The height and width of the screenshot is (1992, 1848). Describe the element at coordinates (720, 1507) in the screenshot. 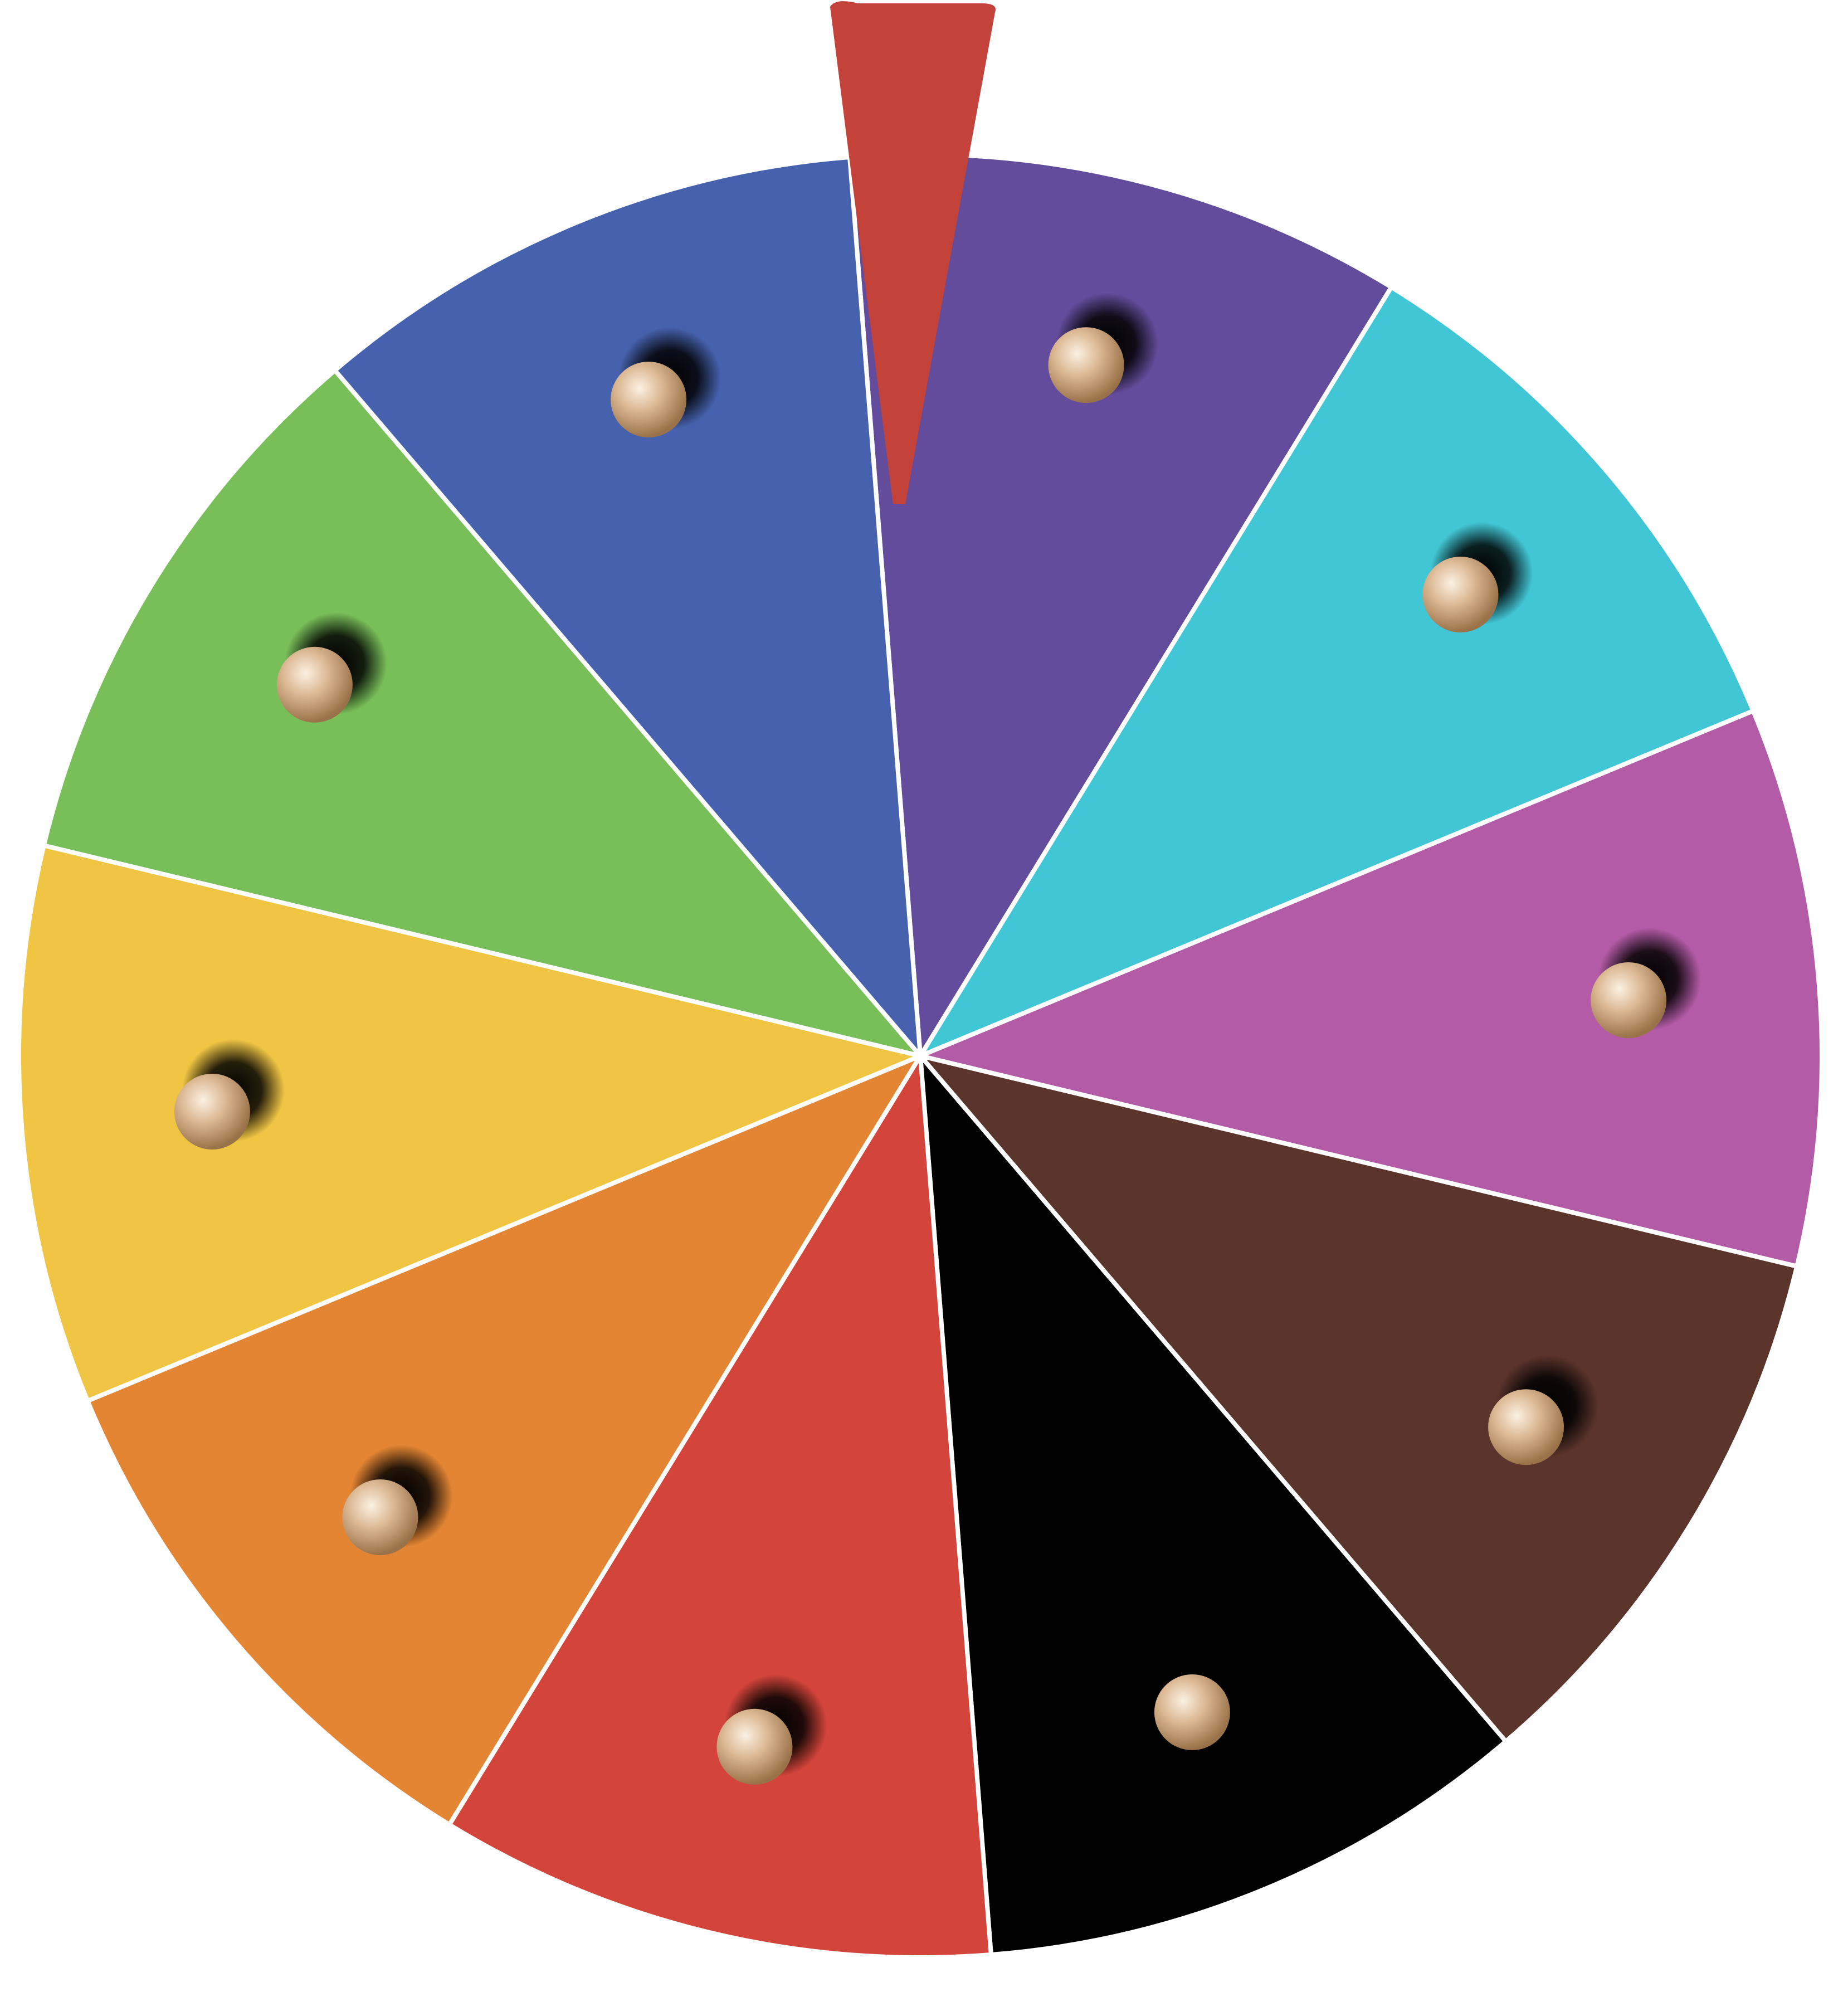

I see `wheel-segment-red` at that location.